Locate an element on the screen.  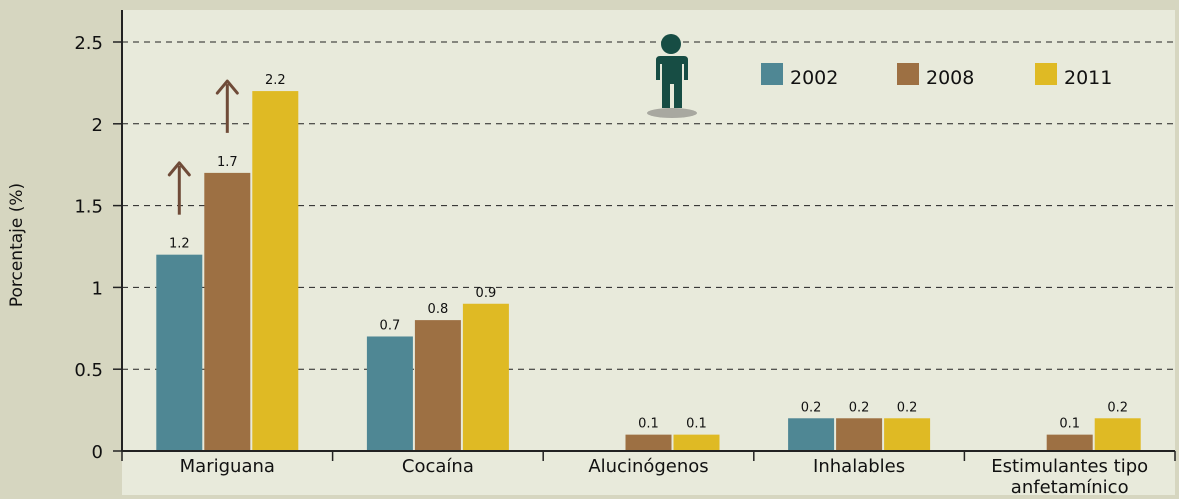
legend-item: 2008 is located at coordinates (935, 76).